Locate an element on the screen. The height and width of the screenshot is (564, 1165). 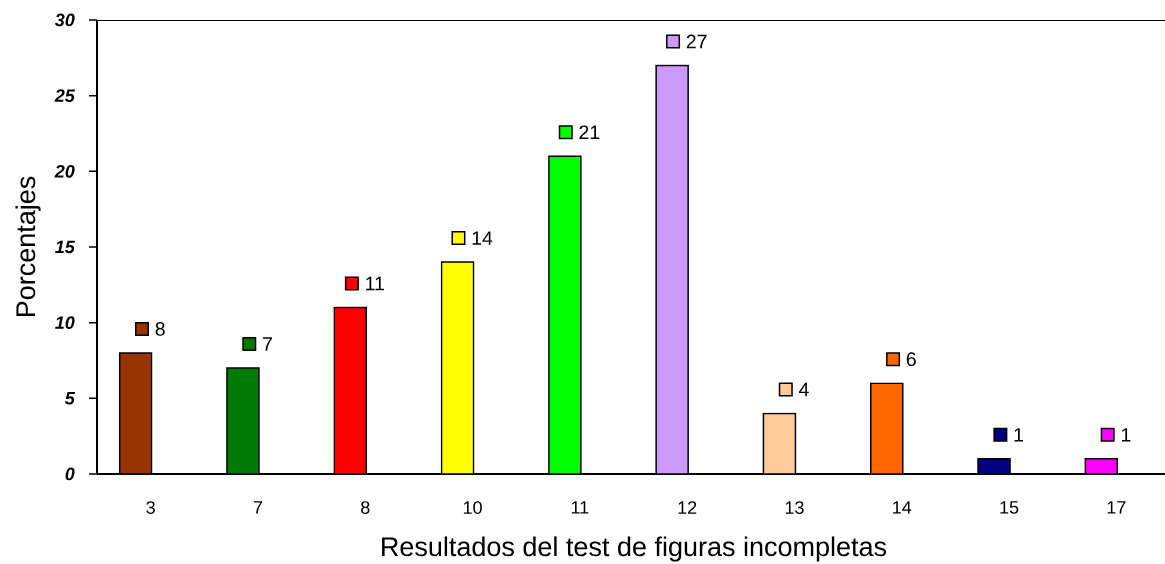
x-tick-label: 15 is located at coordinates (1009, 507).